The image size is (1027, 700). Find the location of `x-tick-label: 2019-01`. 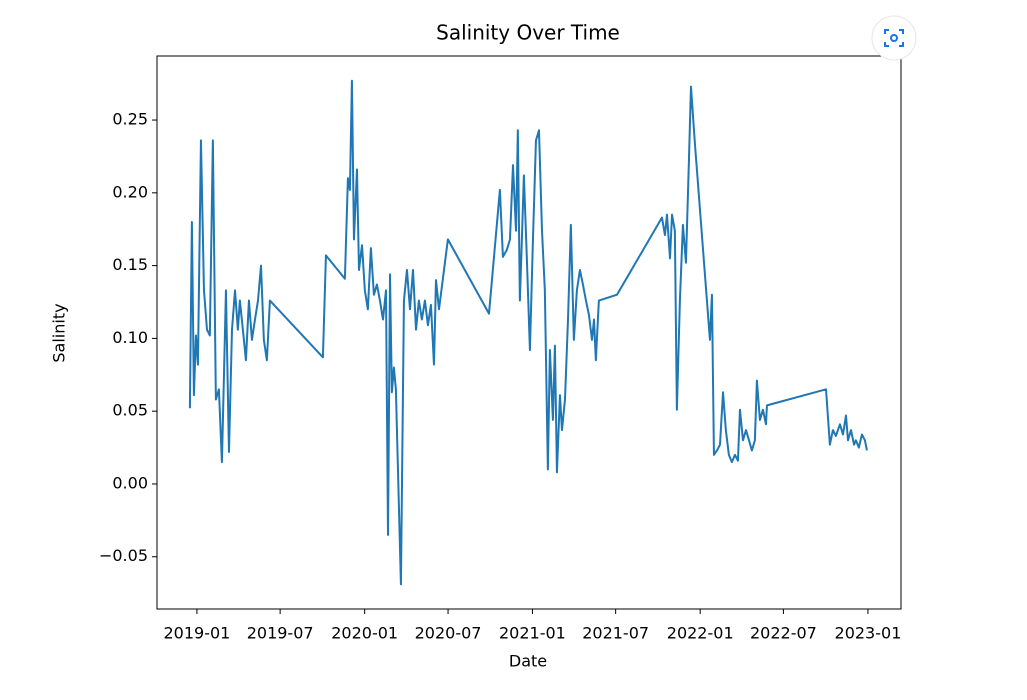

x-tick-label: 2019-01 is located at coordinates (196, 633).